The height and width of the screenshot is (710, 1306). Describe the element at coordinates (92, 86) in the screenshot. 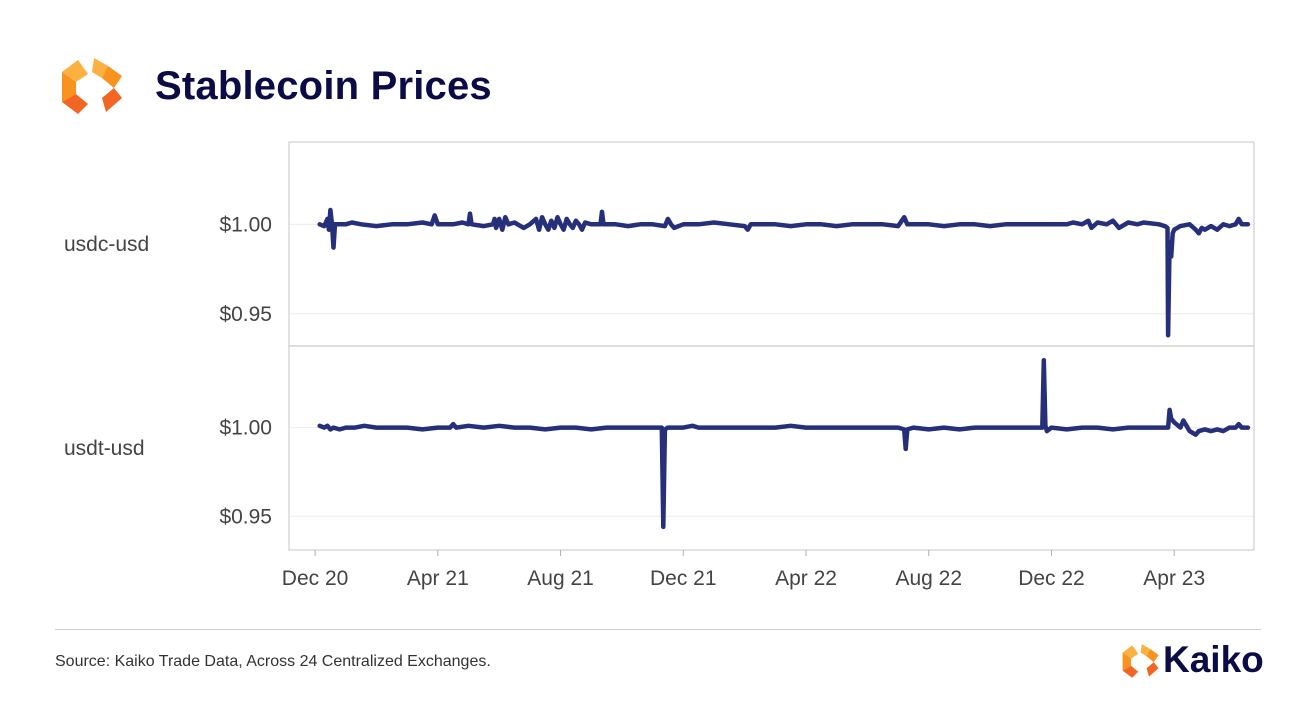

I see `kaiko-logo-icon` at that location.